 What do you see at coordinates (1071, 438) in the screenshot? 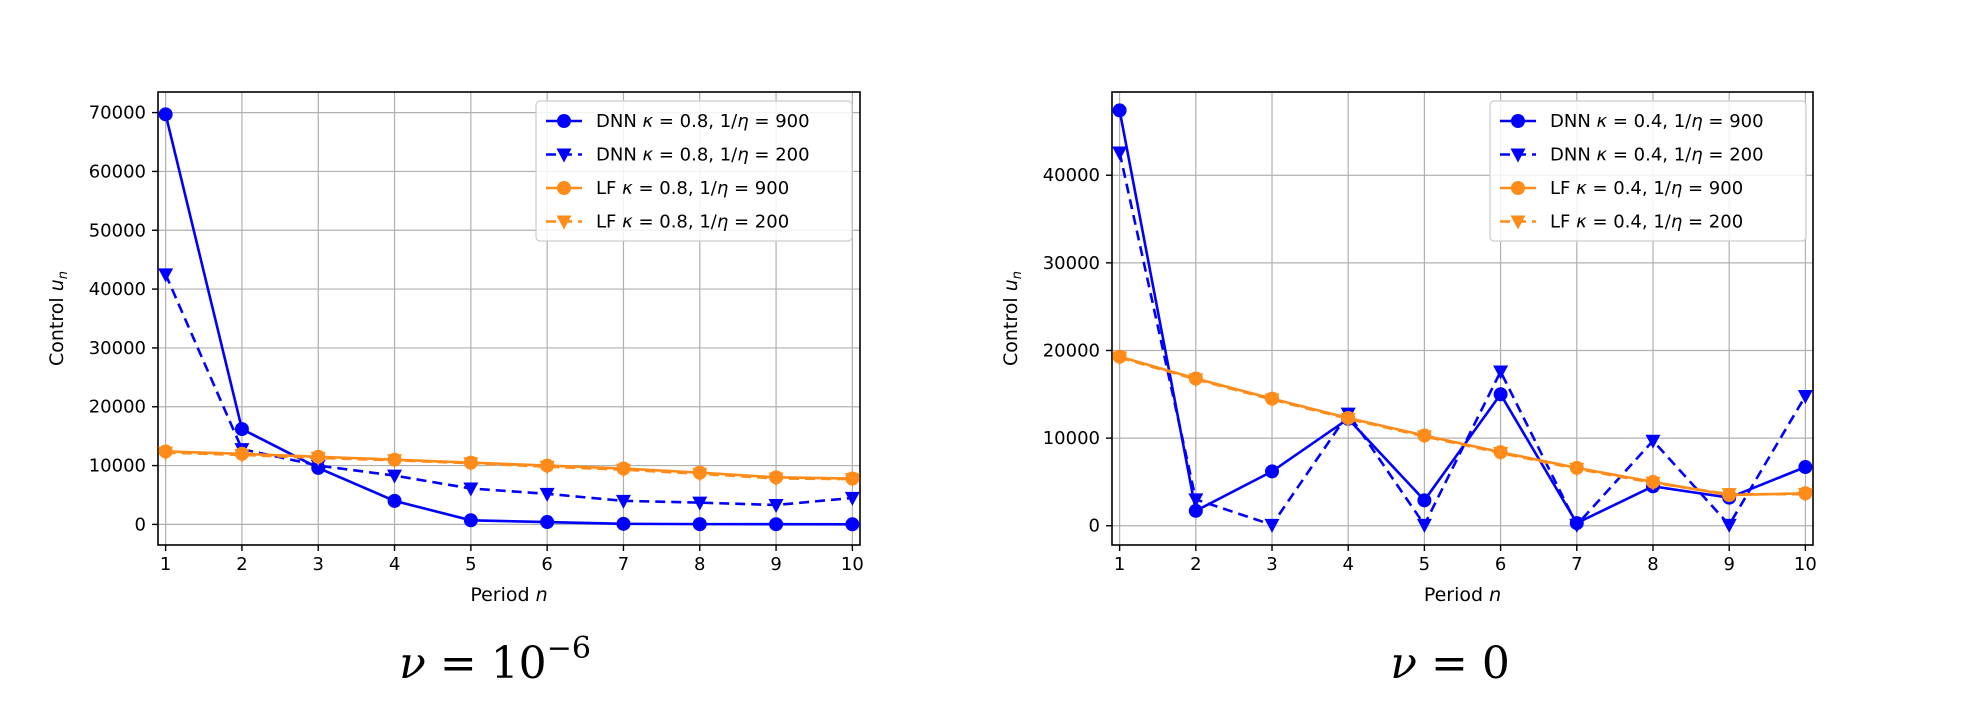
I see `y-tick-label: 10000` at bounding box center [1071, 438].